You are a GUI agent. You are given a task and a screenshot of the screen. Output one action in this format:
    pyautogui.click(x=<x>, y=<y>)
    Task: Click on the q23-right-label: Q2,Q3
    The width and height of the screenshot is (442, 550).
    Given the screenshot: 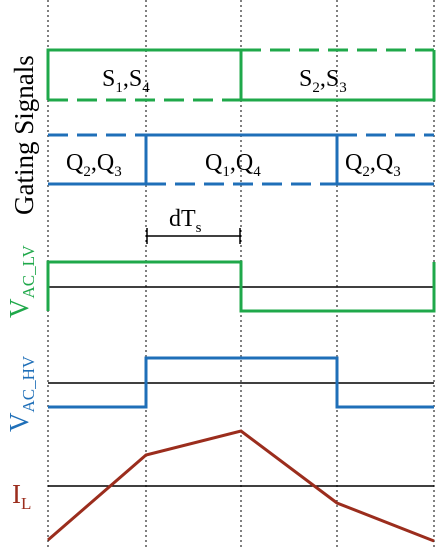 What is the action you would take?
    pyautogui.click(x=373, y=165)
    